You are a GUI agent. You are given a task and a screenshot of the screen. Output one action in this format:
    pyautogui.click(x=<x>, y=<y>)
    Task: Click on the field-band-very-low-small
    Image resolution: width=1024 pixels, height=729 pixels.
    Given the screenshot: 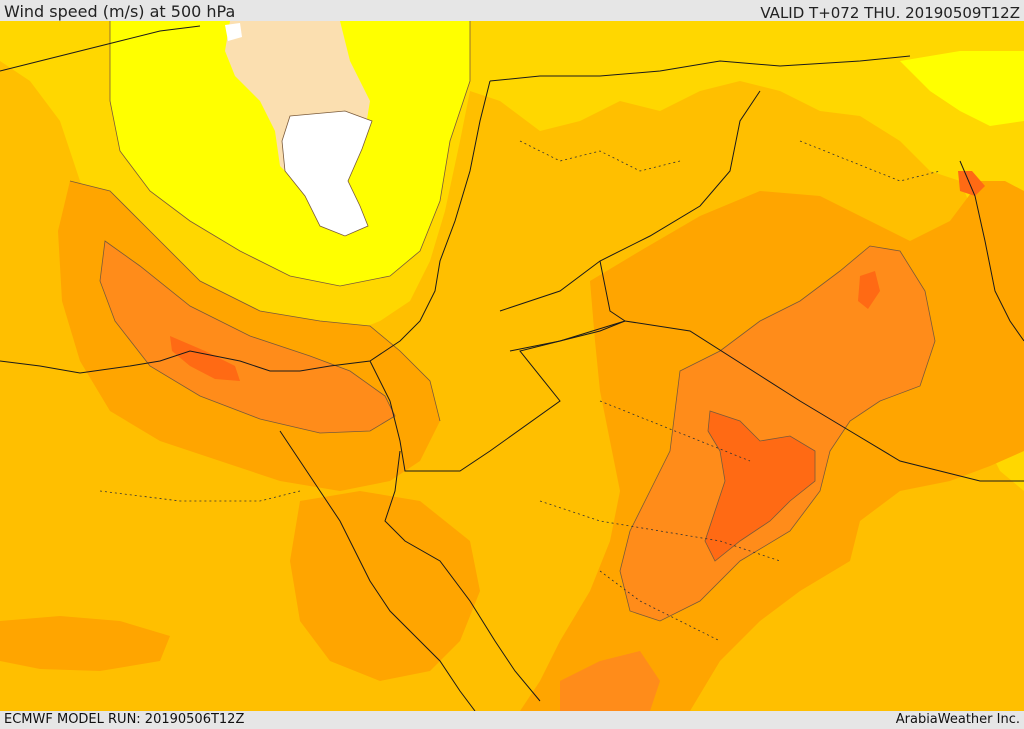 What is the action you would take?
    pyautogui.click(x=233, y=32)
    